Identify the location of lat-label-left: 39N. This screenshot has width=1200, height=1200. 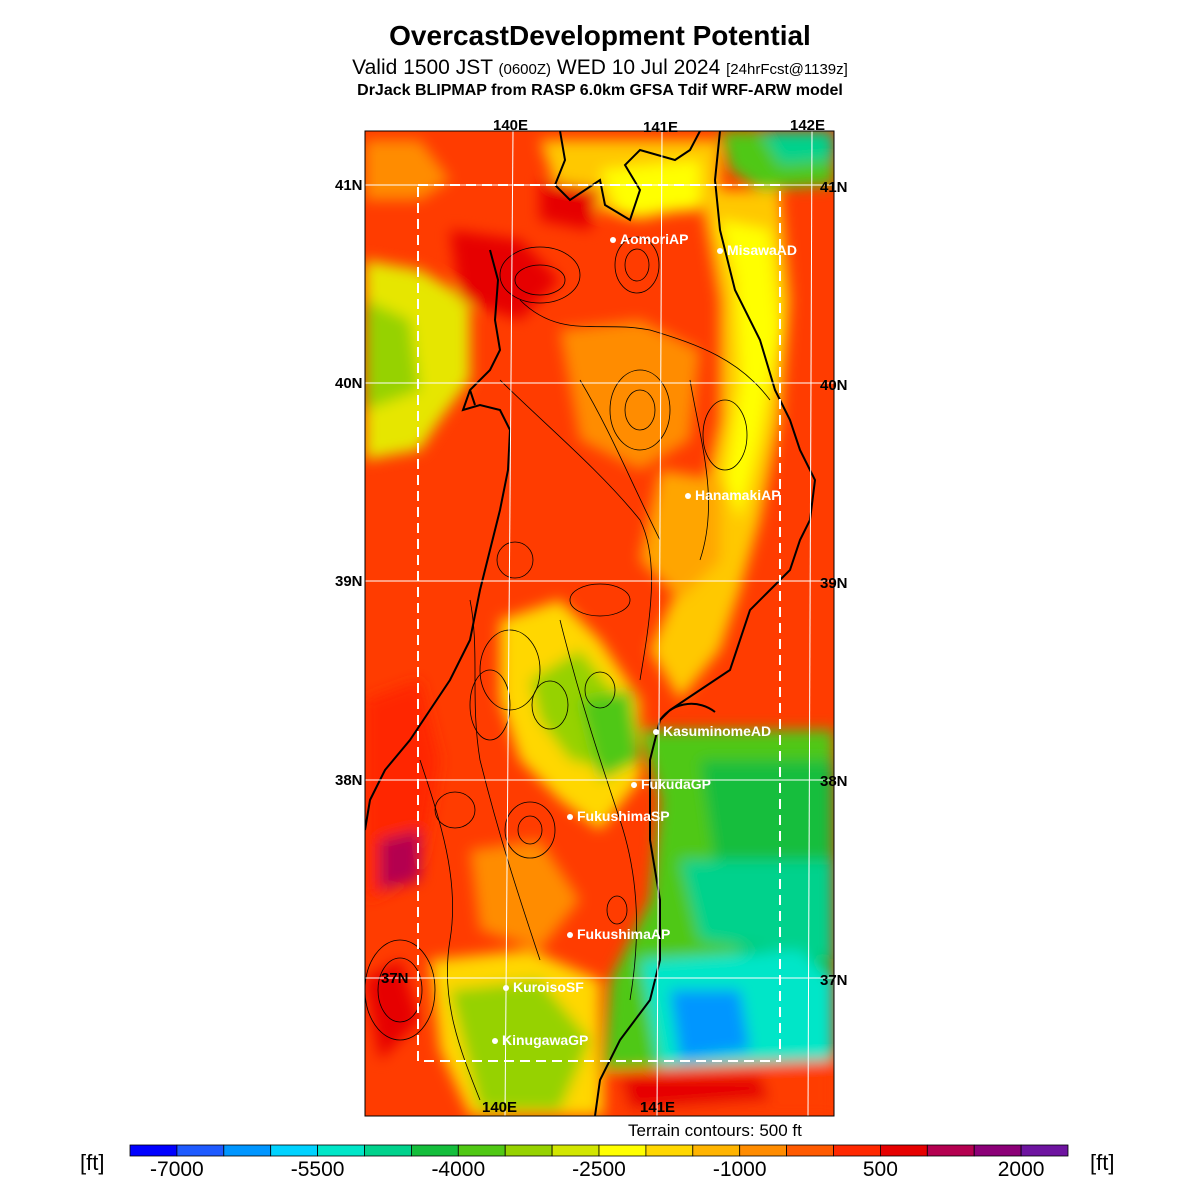
(349, 581).